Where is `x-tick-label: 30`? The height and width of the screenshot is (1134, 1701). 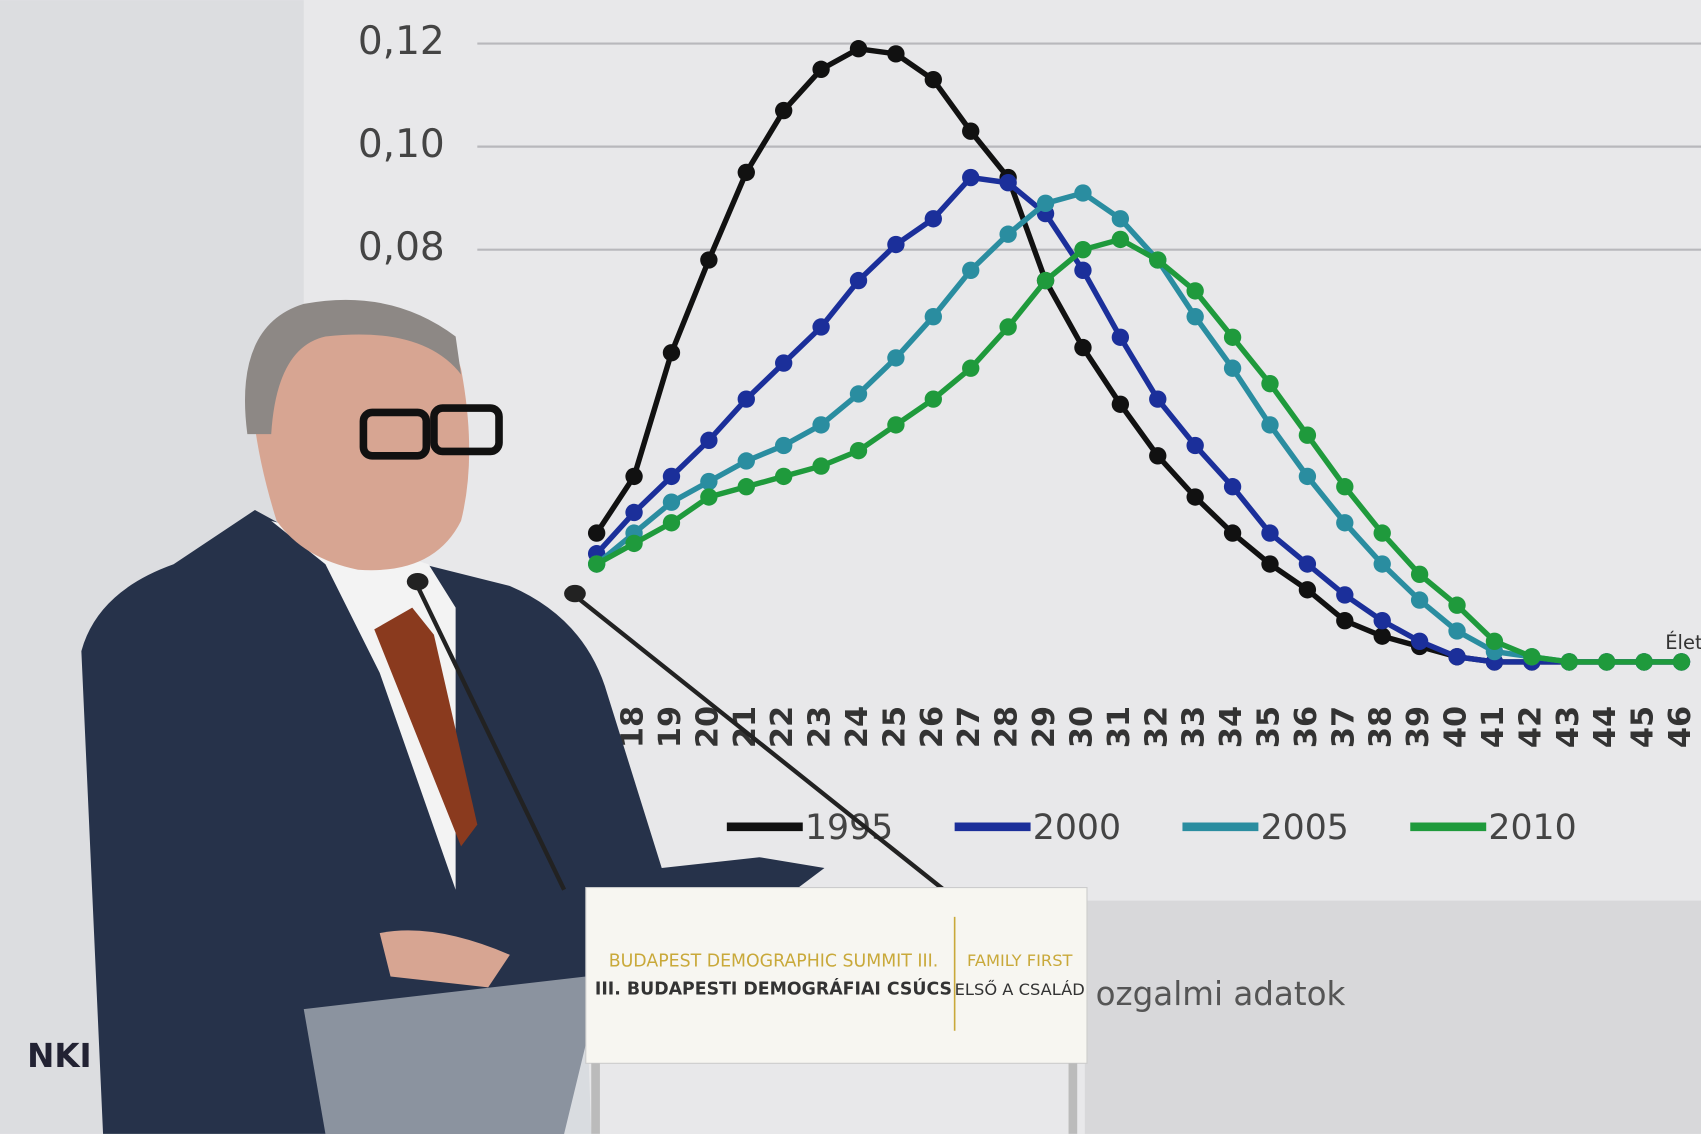 x-tick-label: 30 is located at coordinates (1081, 727).